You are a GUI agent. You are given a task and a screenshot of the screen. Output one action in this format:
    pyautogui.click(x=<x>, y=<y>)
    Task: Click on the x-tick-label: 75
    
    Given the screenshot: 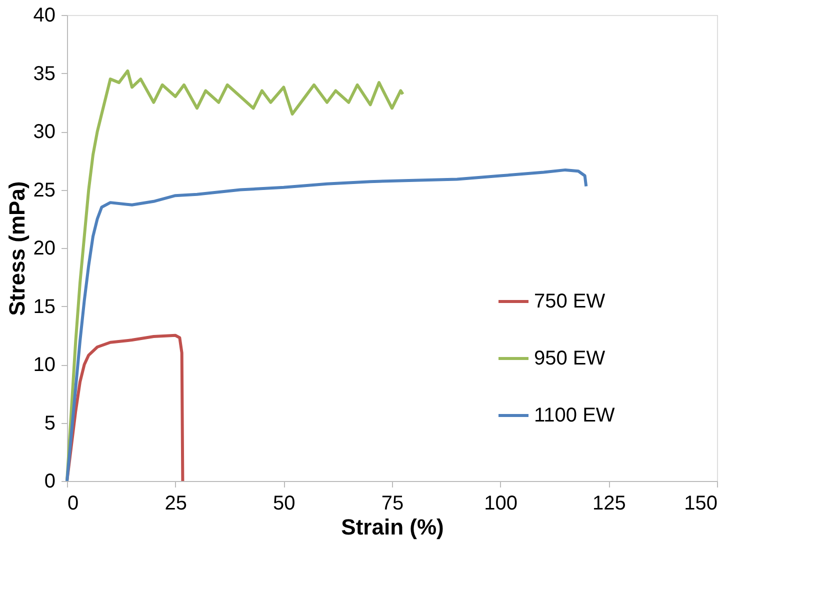 What is the action you would take?
    pyautogui.click(x=392, y=503)
    